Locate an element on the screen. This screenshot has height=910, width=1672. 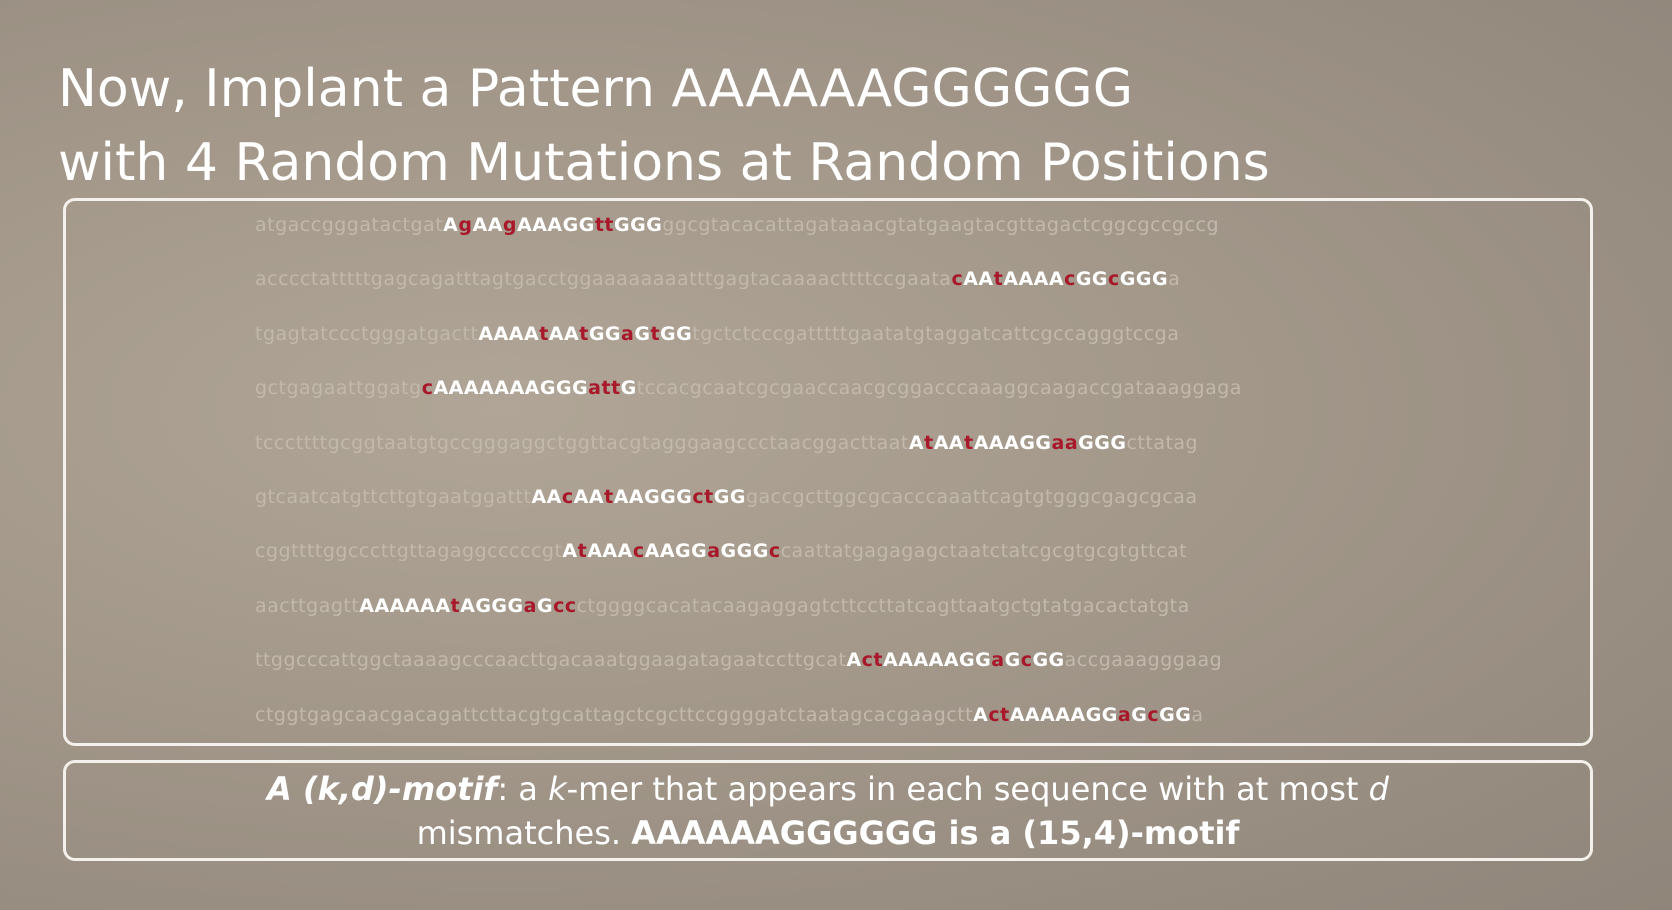
sequence-segment: gtcaatcatgttcttgtgaatggattt is located at coordinates (393, 496).